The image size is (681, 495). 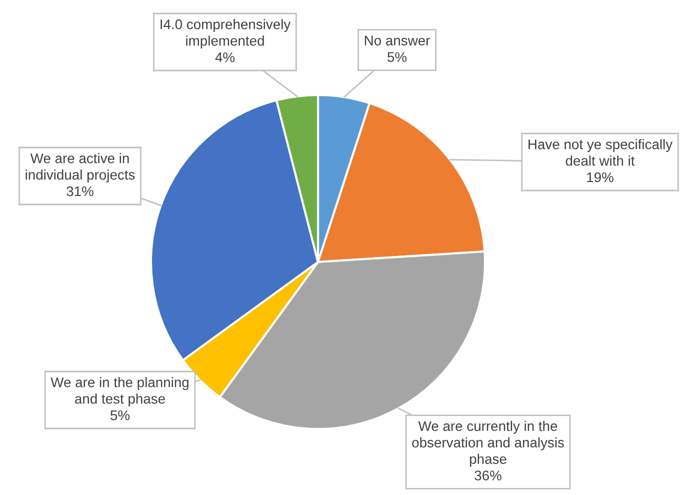 I want to click on data-label: 19%, so click(x=600, y=177).